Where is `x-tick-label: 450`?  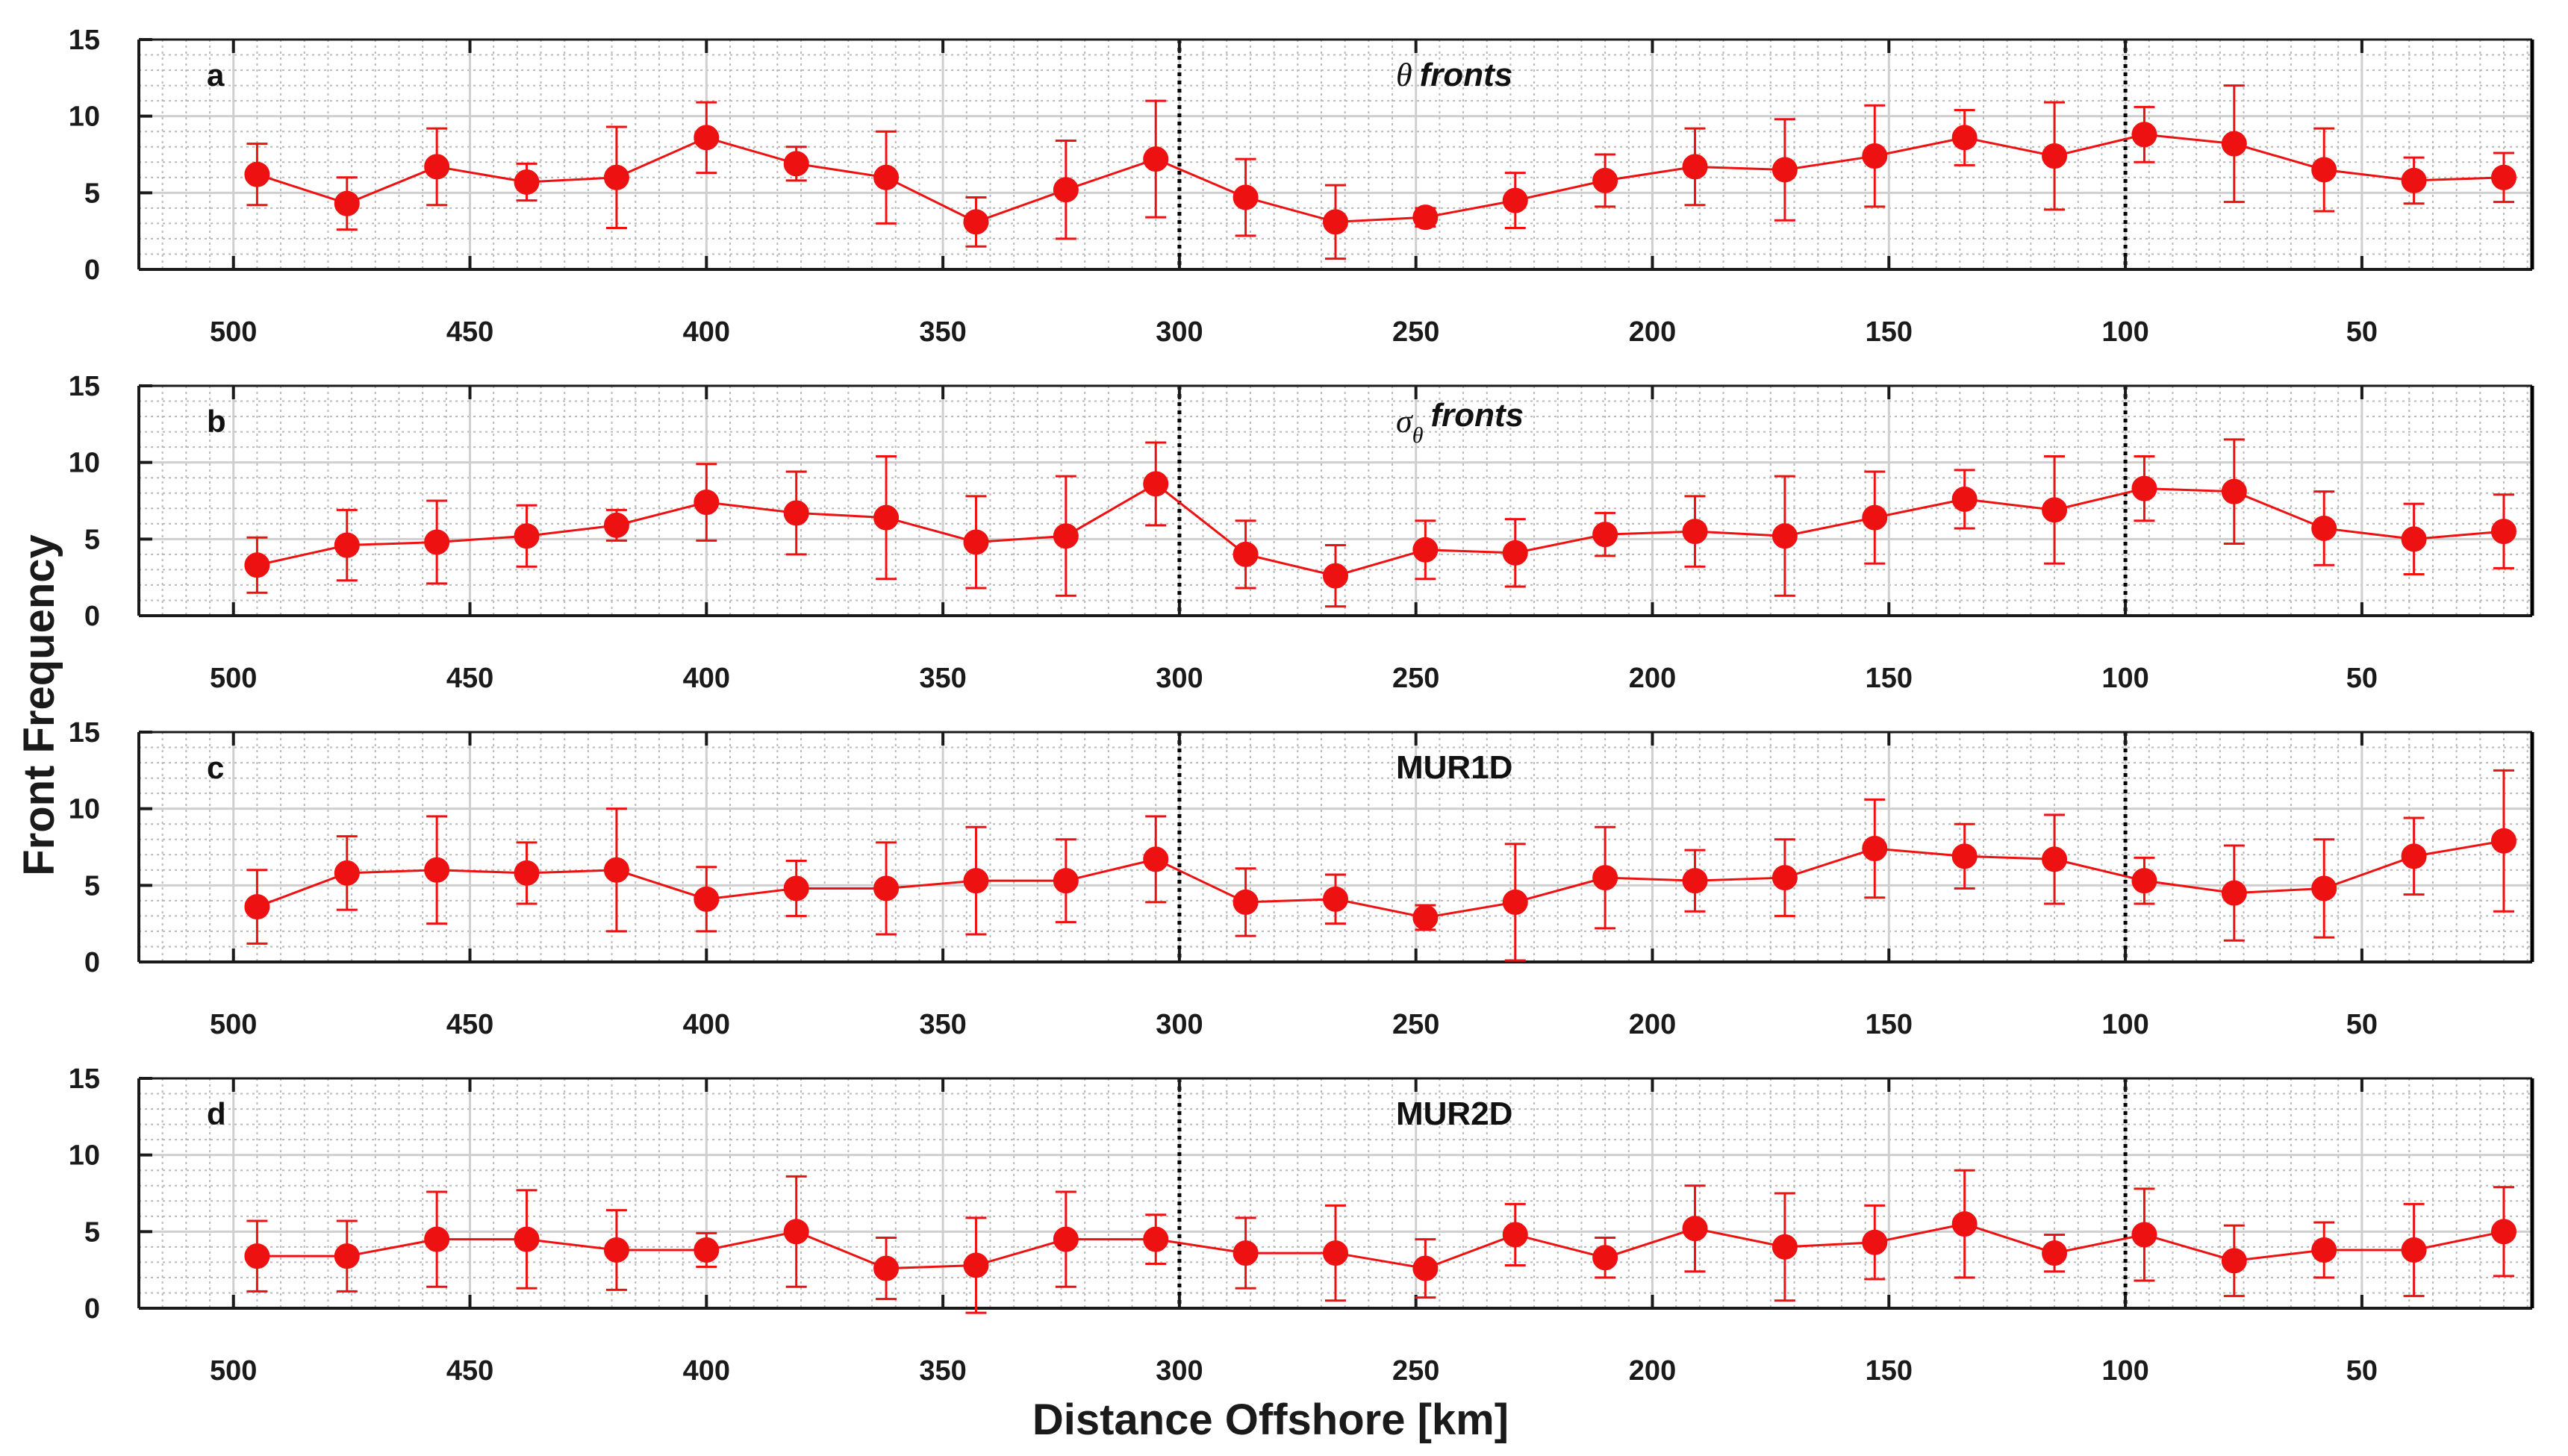 x-tick-label: 450 is located at coordinates (469, 1024).